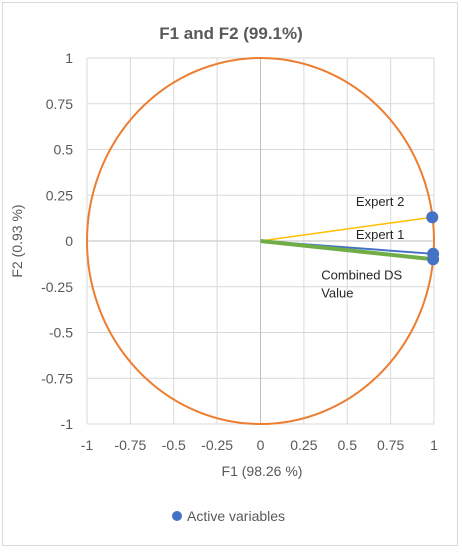 This screenshot has width=462, height=552. I want to click on variable-vectors: Expert 2 Expert 1 Combined DS Value, so click(350, 247).